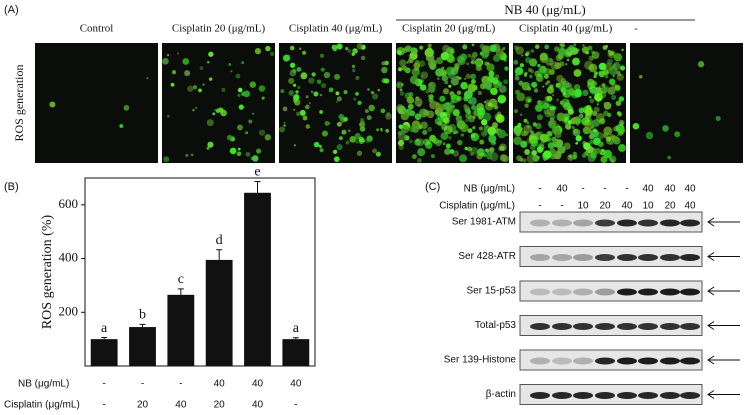  I want to click on treatment-name: NB (μg/mL), so click(489, 189).